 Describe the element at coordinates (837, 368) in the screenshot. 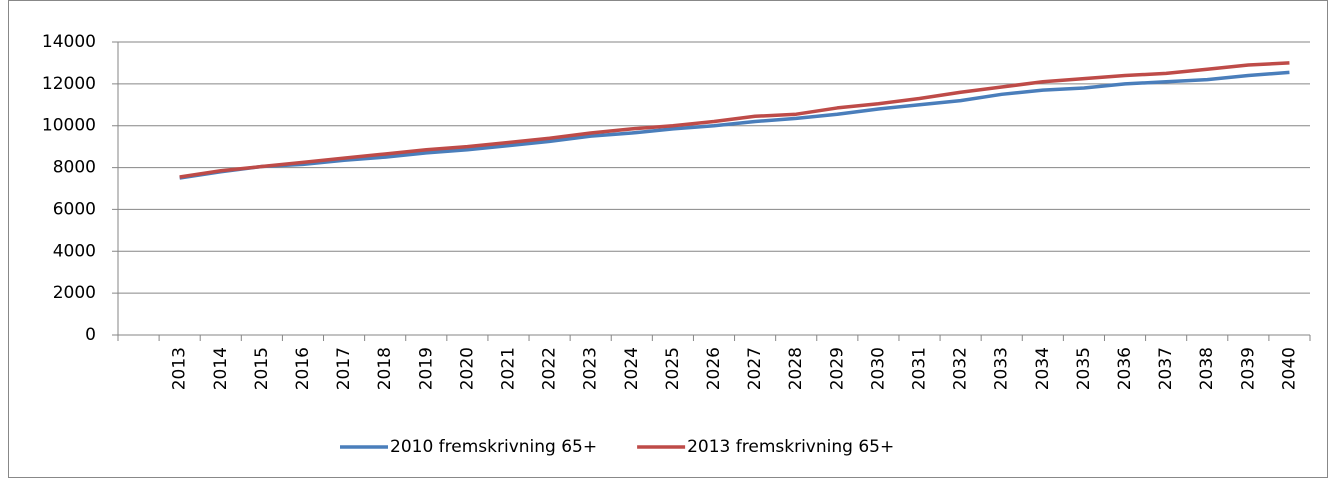

I see `x-tick-label: 2029` at that location.